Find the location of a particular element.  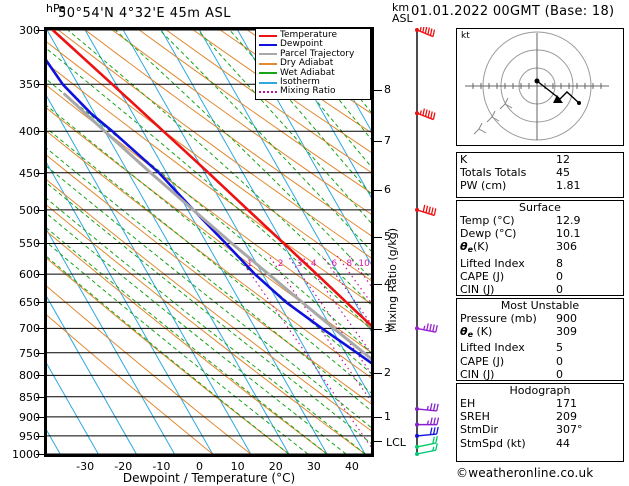

indices-panel: K 12 Totals Totals 45 PW (cm) 1.81 is located at coordinates (540, 175).